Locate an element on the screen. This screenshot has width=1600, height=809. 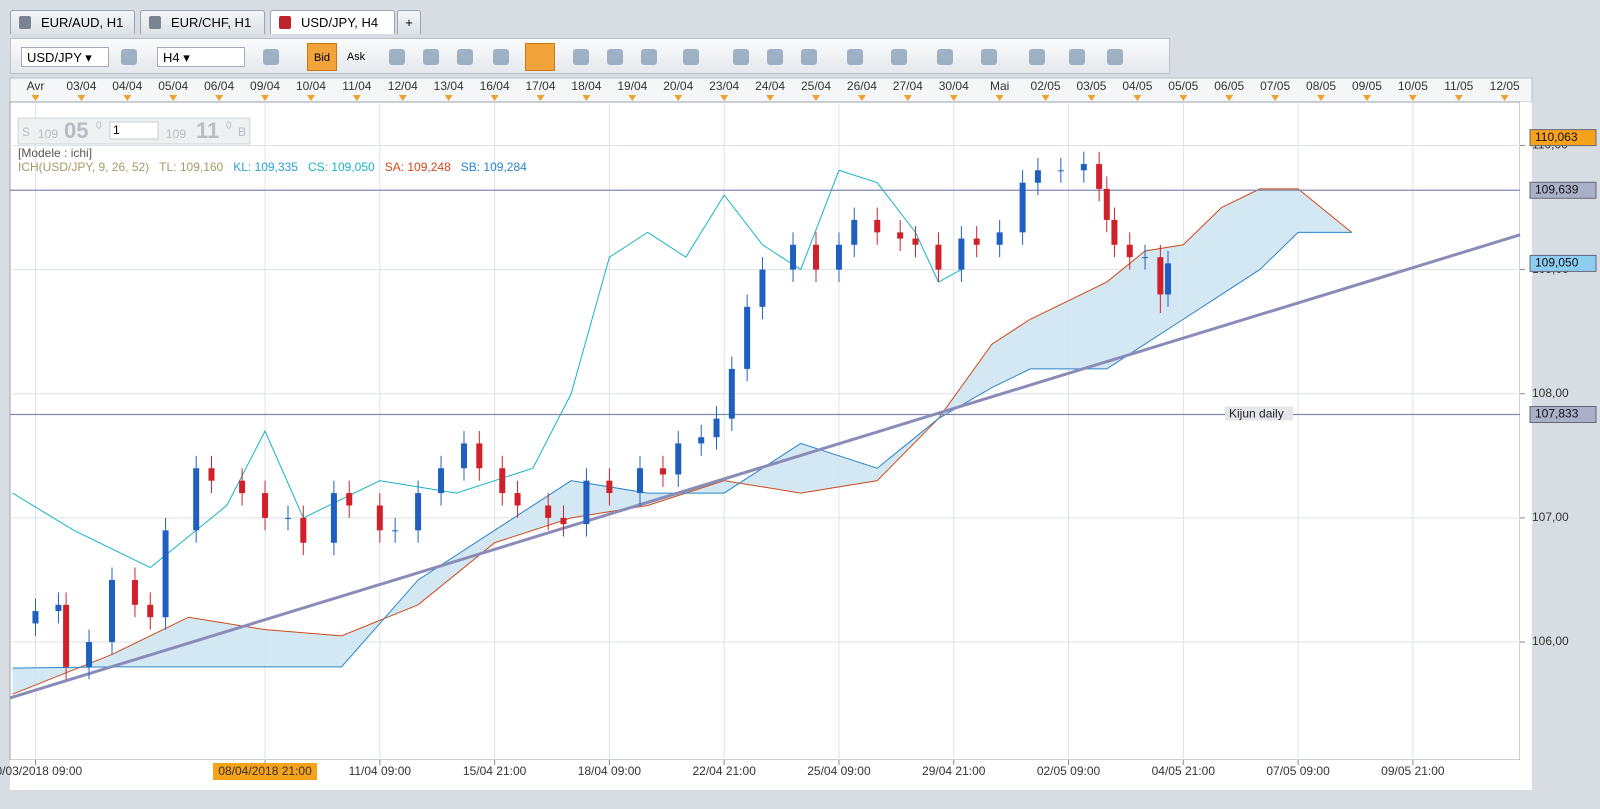
bid-button: Bid is located at coordinates (322, 57).